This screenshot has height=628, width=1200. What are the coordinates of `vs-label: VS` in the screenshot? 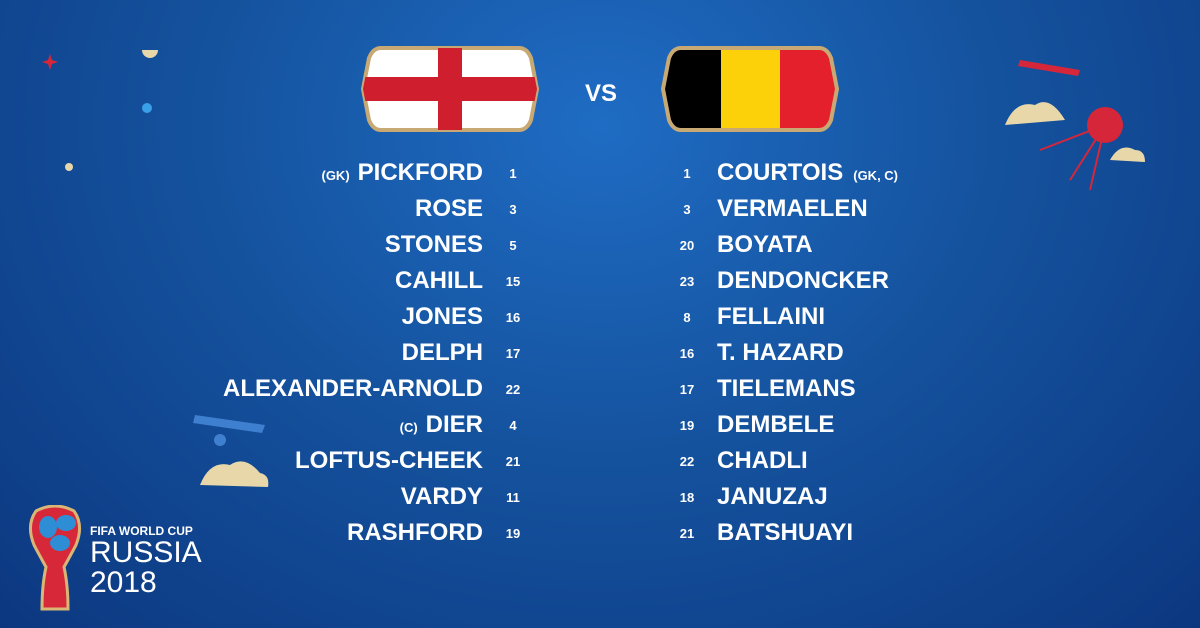 It's located at (601, 93).